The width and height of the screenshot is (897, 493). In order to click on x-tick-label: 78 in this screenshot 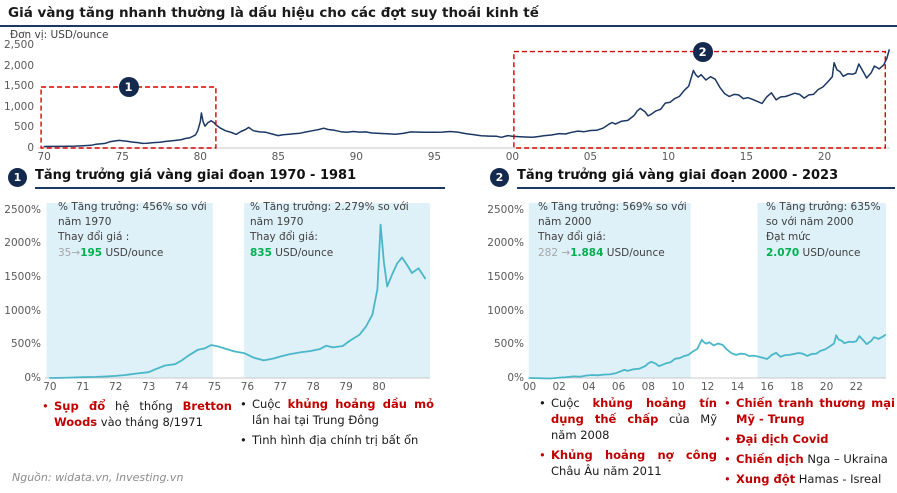, I will do `click(313, 387)`.